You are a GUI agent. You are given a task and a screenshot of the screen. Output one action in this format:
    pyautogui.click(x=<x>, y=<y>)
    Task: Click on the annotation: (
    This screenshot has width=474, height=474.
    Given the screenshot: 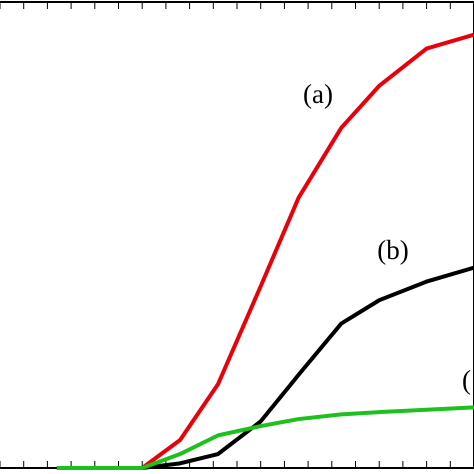 What is the action you would take?
    pyautogui.click(x=466, y=380)
    